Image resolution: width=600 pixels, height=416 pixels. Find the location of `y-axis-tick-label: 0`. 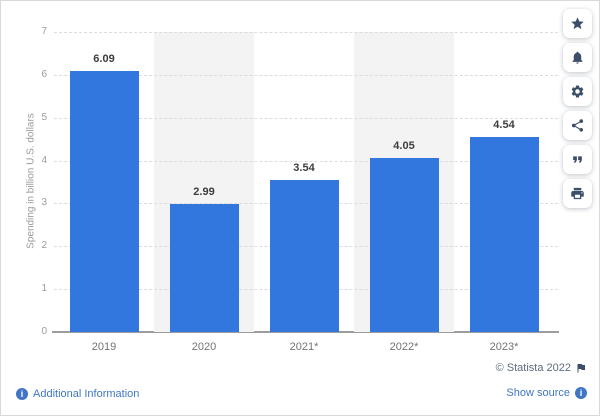

y-axis-tick-label: 0 is located at coordinates (44, 331).